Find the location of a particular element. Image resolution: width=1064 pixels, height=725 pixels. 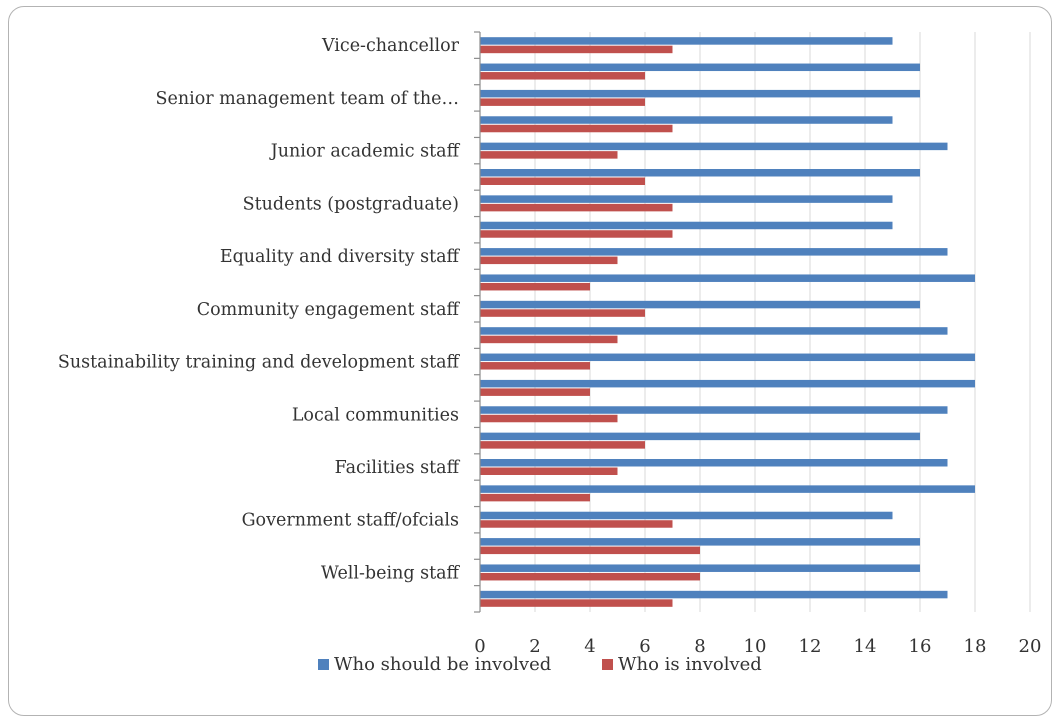

category-label: Students (postgraduate) is located at coordinates (351, 204).